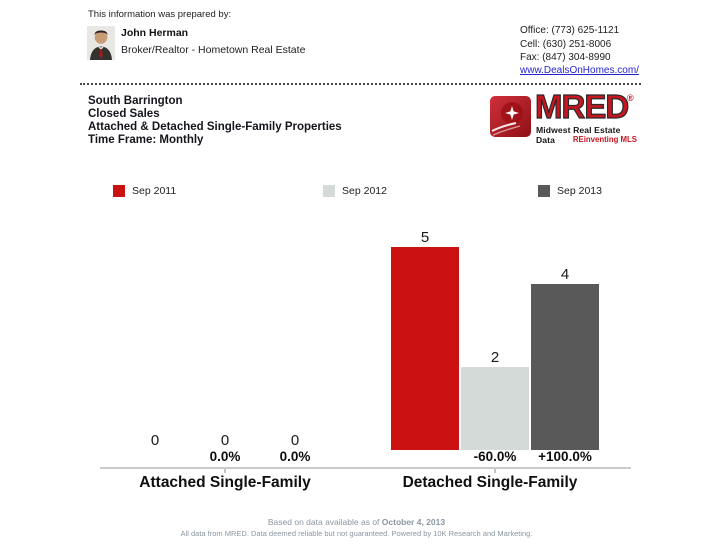 The height and width of the screenshot is (549, 713). What do you see at coordinates (146, 140) in the screenshot?
I see `report-time-frame: Time Frame: Monthly` at bounding box center [146, 140].